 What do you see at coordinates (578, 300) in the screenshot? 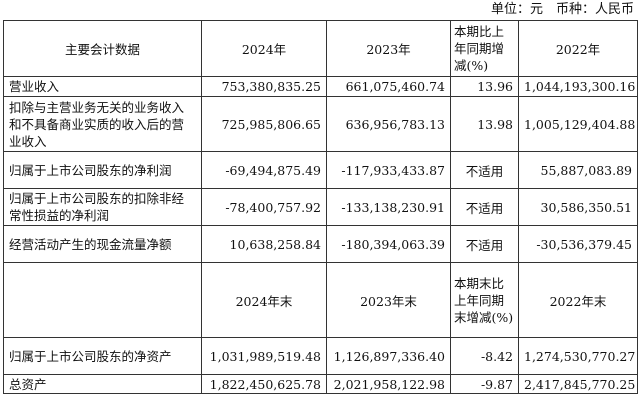
I see `header-2022-end: 2022年末` at bounding box center [578, 300].